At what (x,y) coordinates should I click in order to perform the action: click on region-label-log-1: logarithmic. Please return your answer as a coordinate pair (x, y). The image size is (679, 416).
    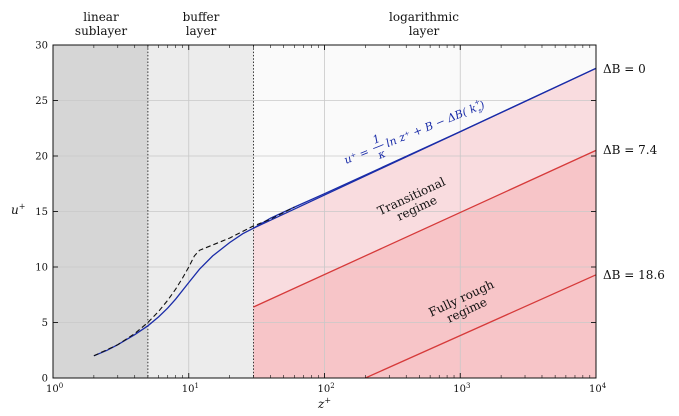
    Looking at the image, I should click on (424, 17).